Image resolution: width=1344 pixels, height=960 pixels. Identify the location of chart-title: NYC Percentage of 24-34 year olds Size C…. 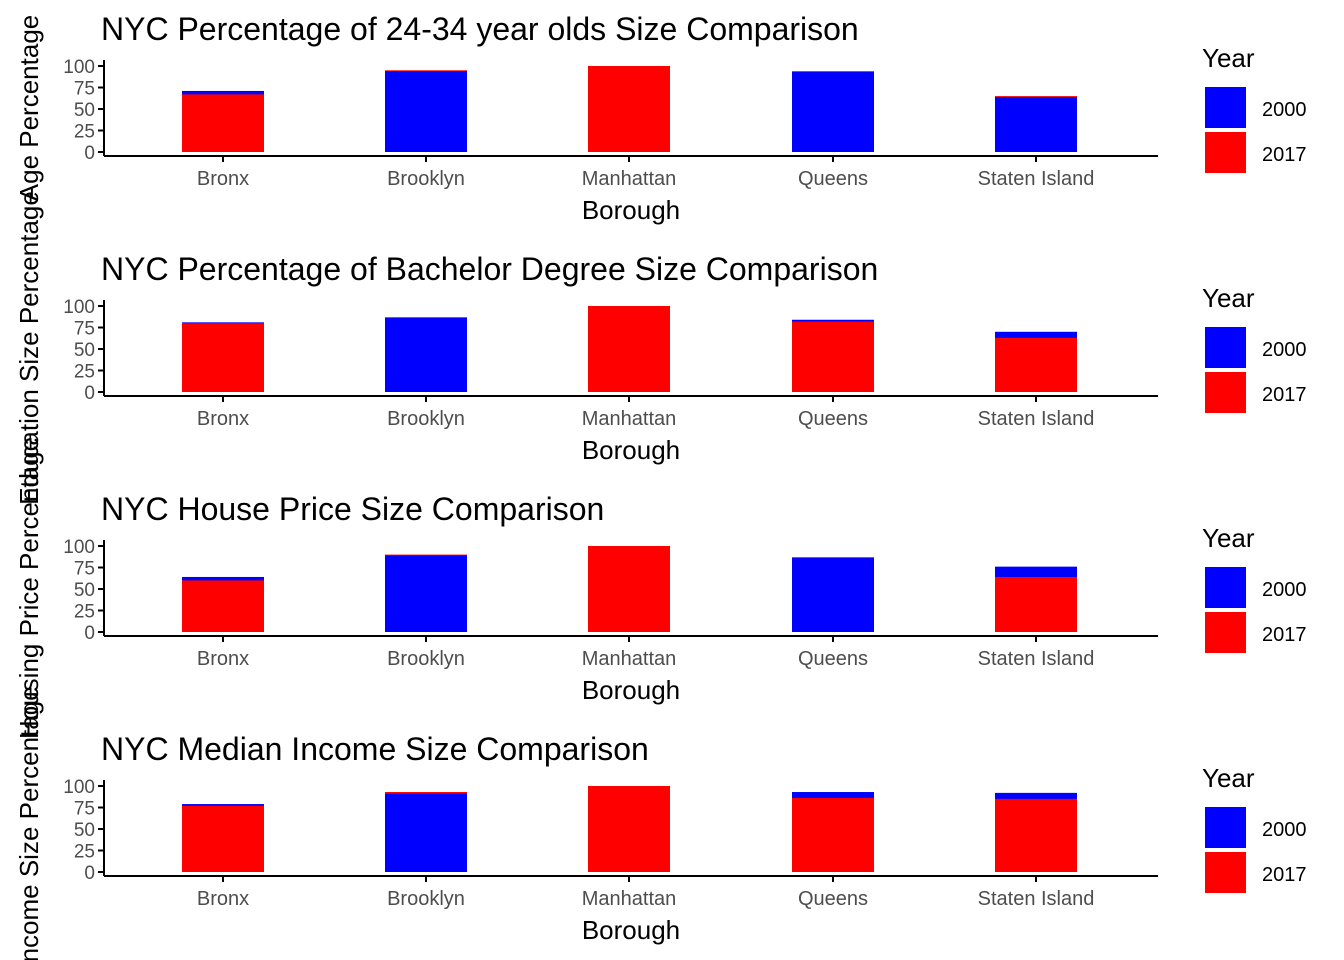
(480, 29).